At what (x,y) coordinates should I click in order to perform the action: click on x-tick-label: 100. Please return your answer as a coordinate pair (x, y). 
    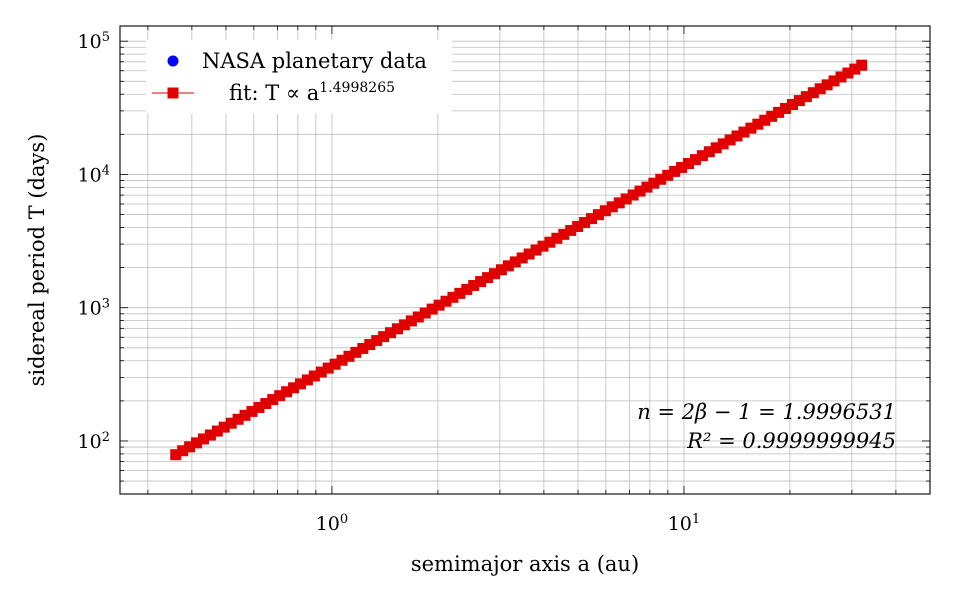
    Looking at the image, I should click on (332, 524).